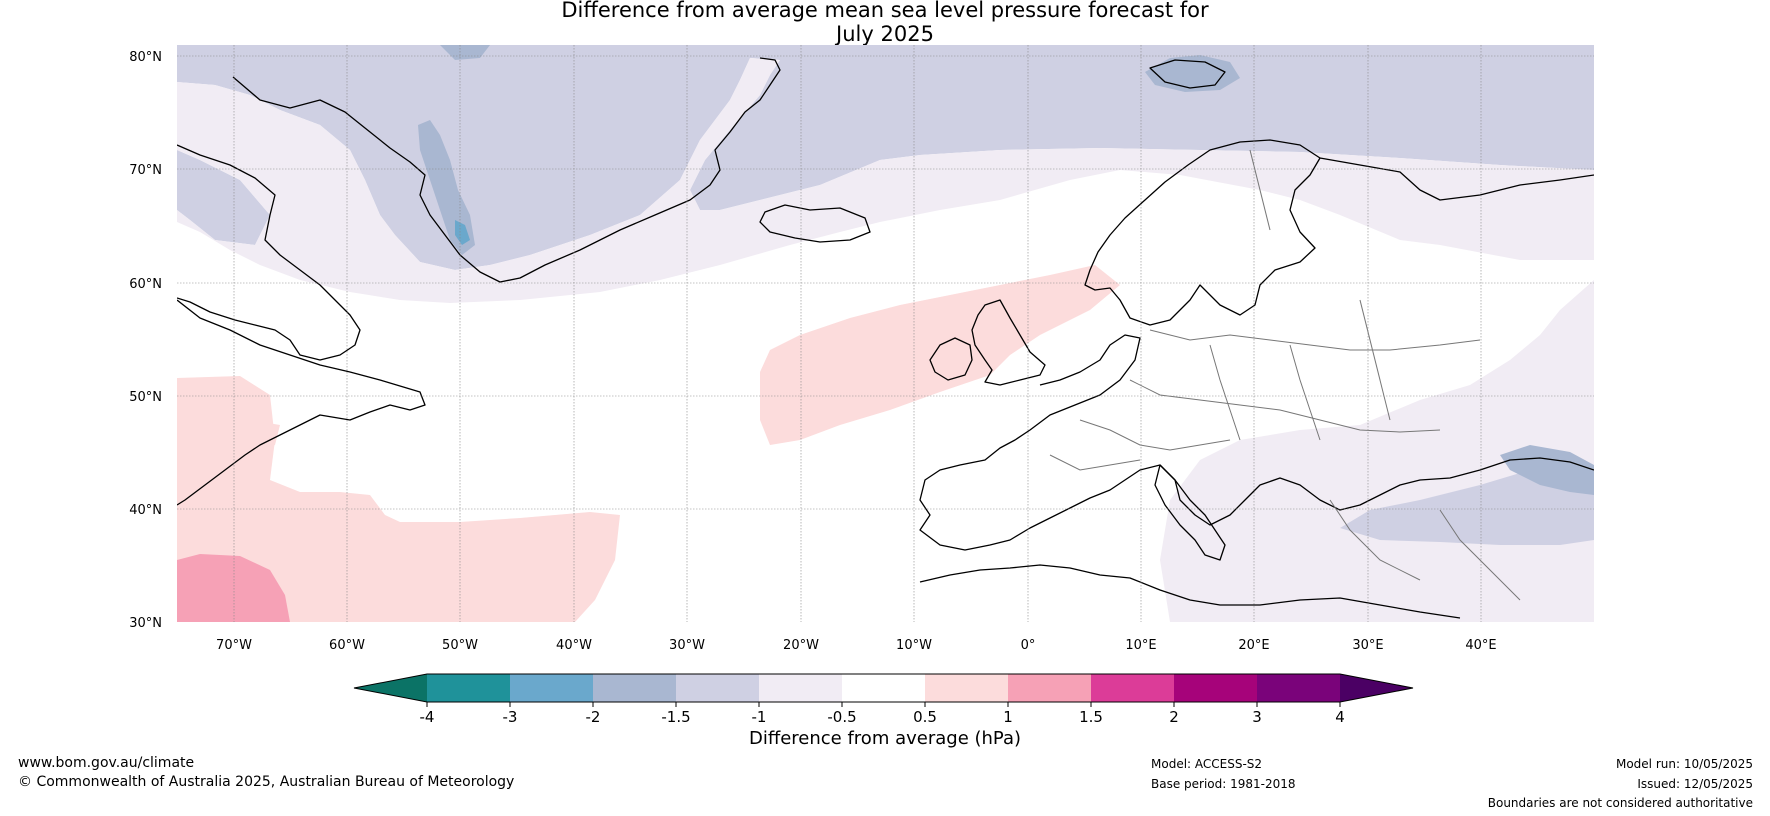 The width and height of the screenshot is (1770, 816). What do you see at coordinates (145, 170) in the screenshot?
I see `lat-label-70n: 70°N` at bounding box center [145, 170].